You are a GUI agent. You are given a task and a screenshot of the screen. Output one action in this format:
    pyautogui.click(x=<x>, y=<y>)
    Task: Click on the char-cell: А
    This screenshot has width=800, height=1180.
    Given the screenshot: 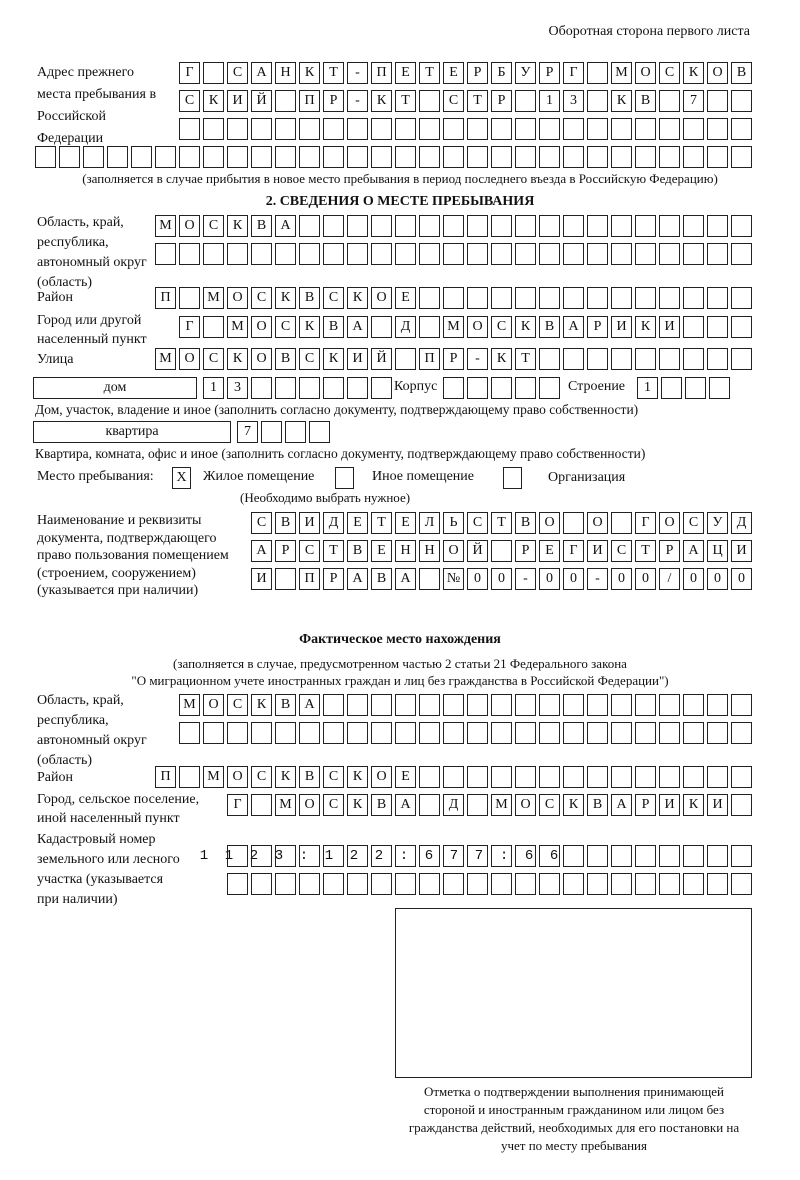 What is the action you would take?
    pyautogui.click(x=261, y=551)
    